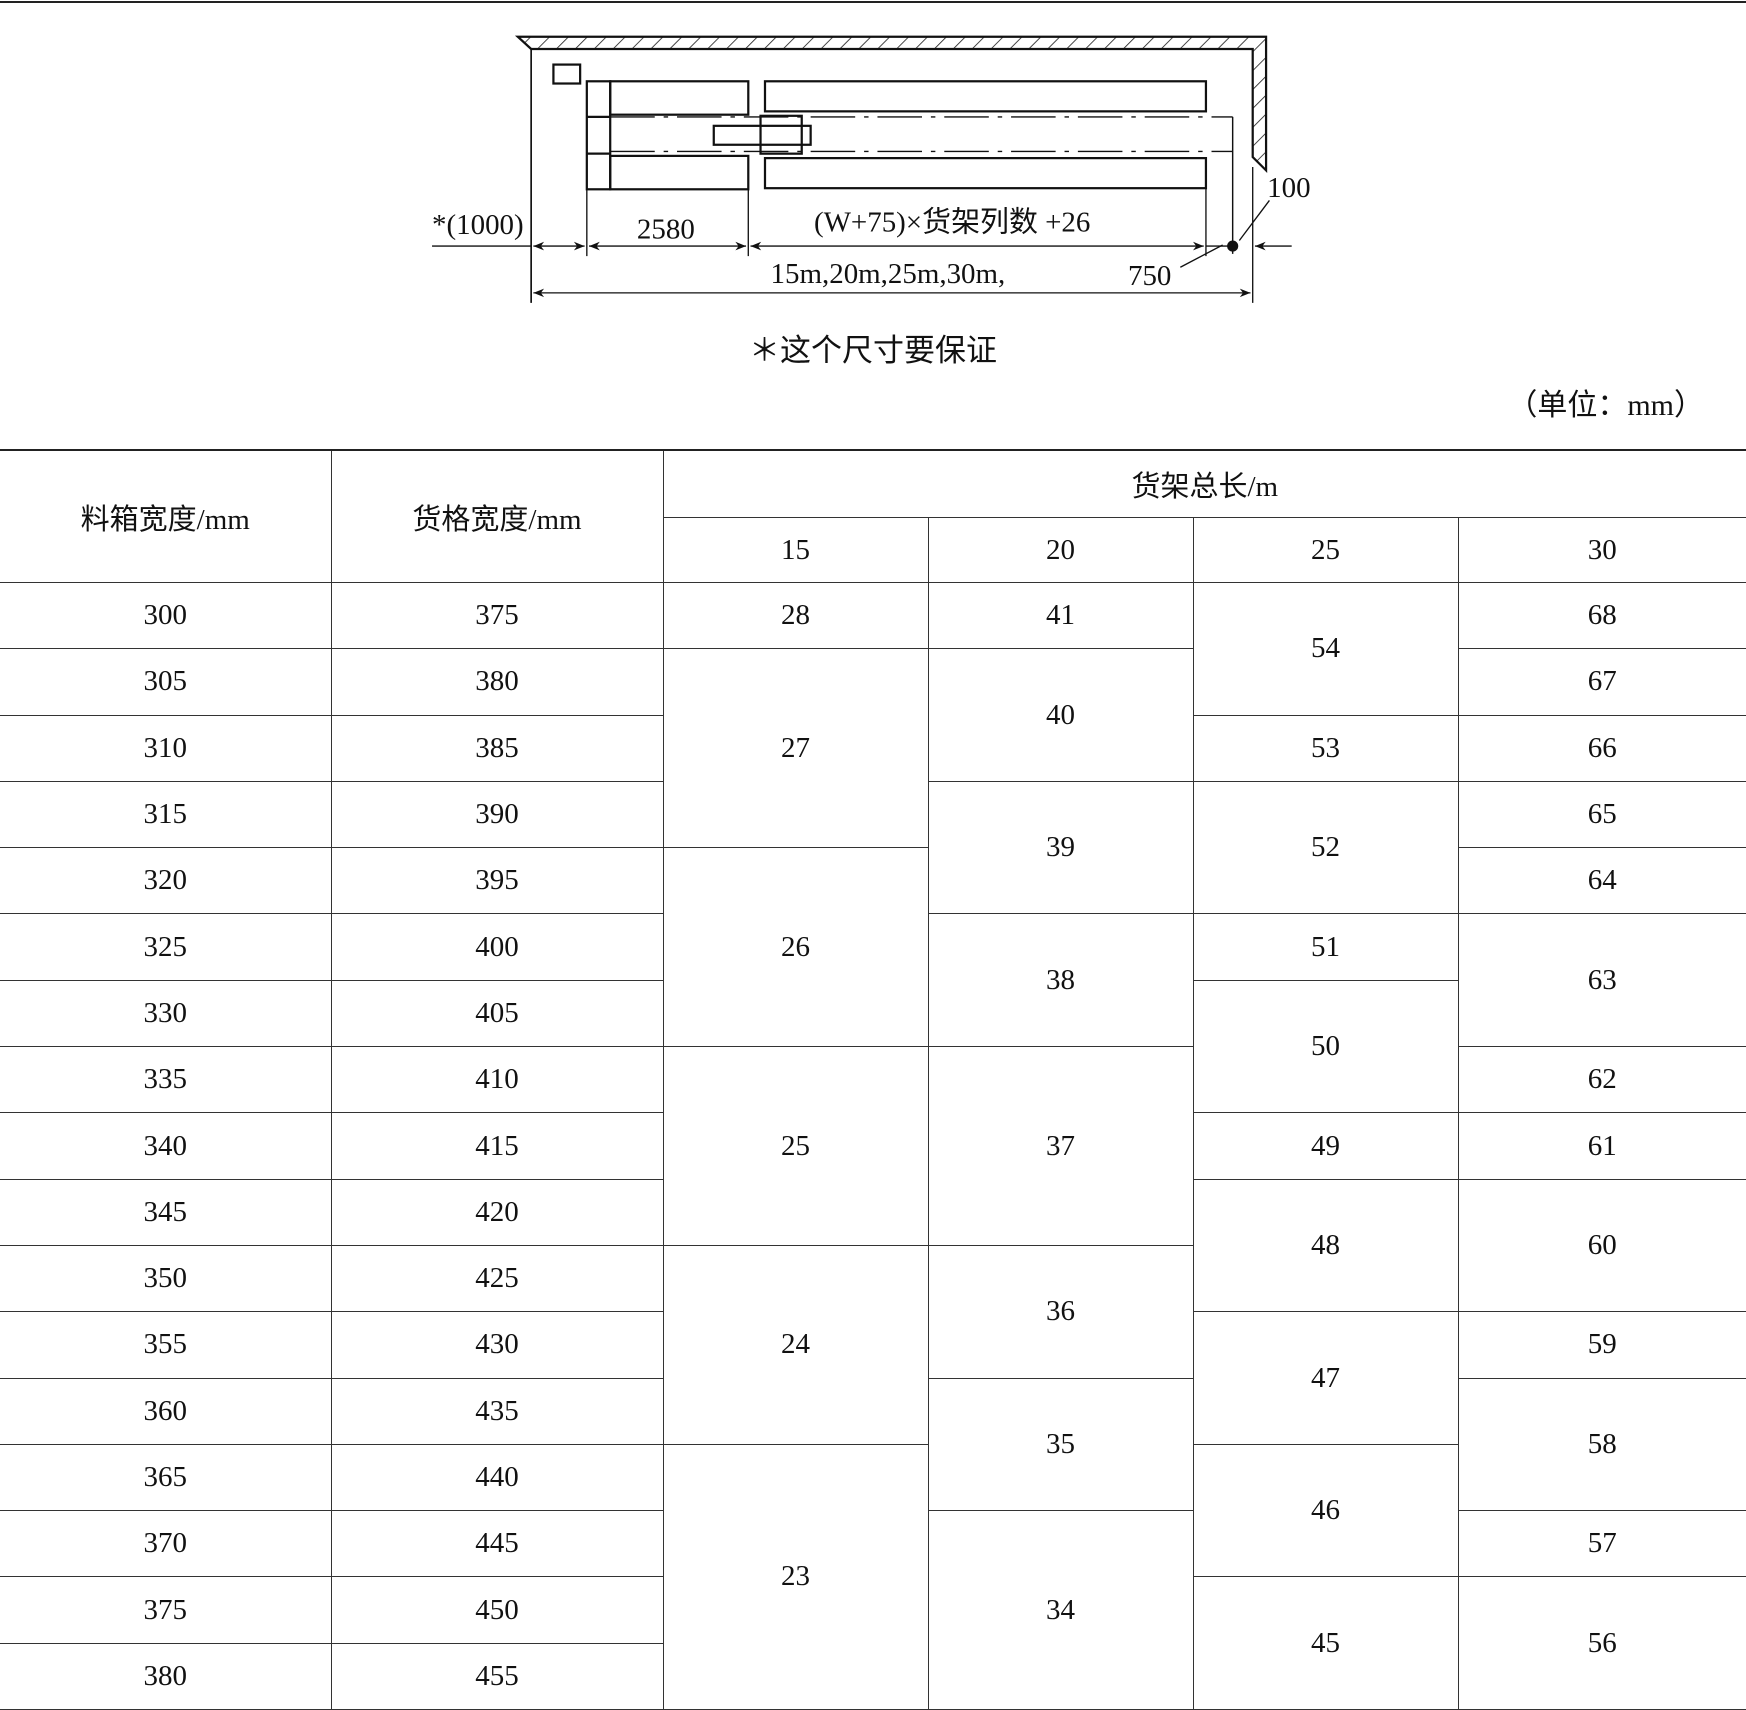 The width and height of the screenshot is (1746, 1710). I want to click on column-count-cell: 65, so click(1601, 814).